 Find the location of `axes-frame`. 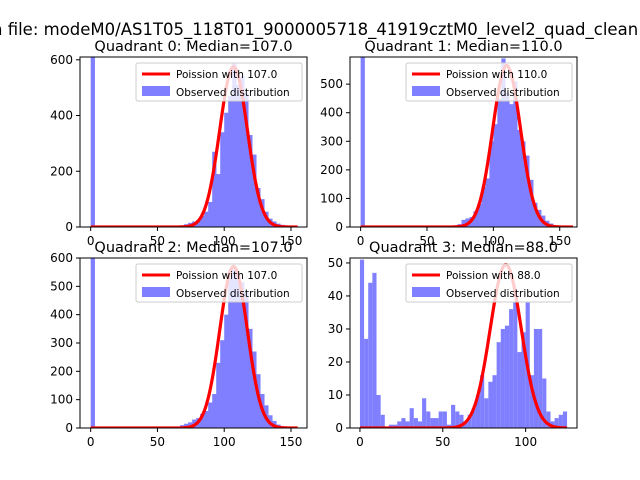

axes-frame is located at coordinates (463, 142).